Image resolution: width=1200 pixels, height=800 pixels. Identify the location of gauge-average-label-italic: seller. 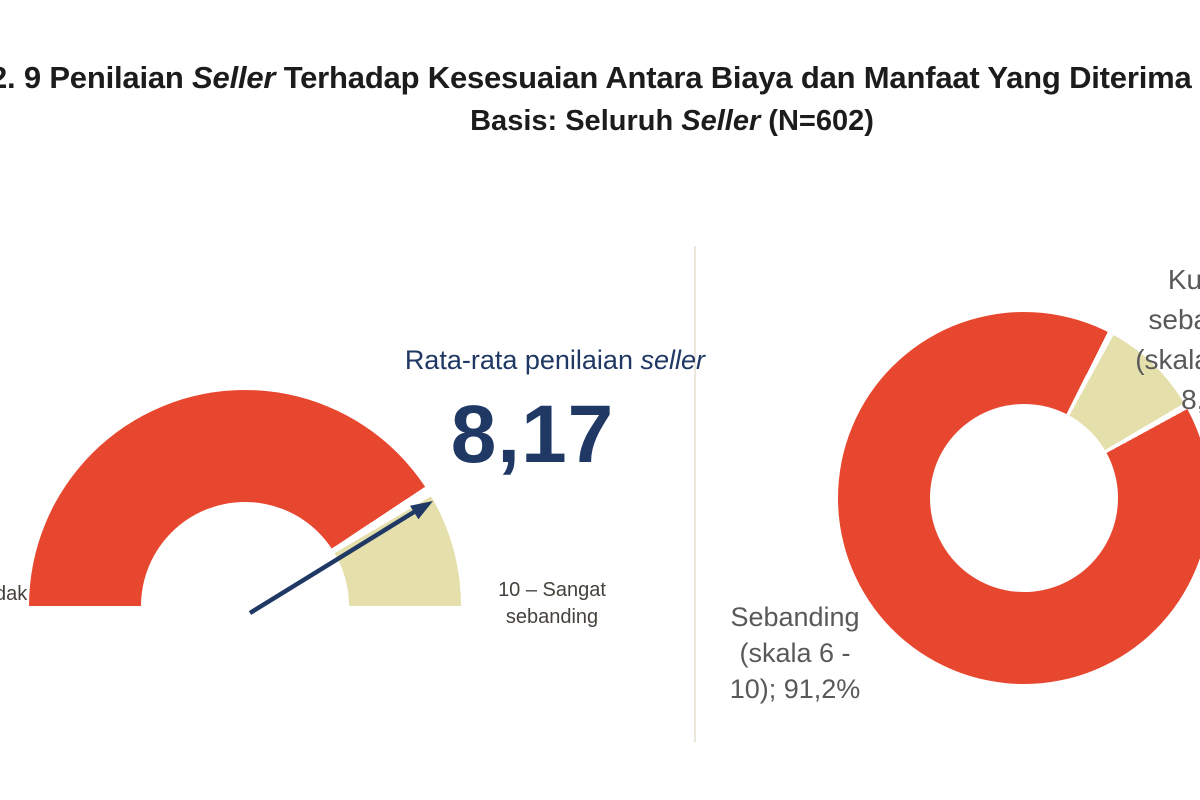
(672, 360).